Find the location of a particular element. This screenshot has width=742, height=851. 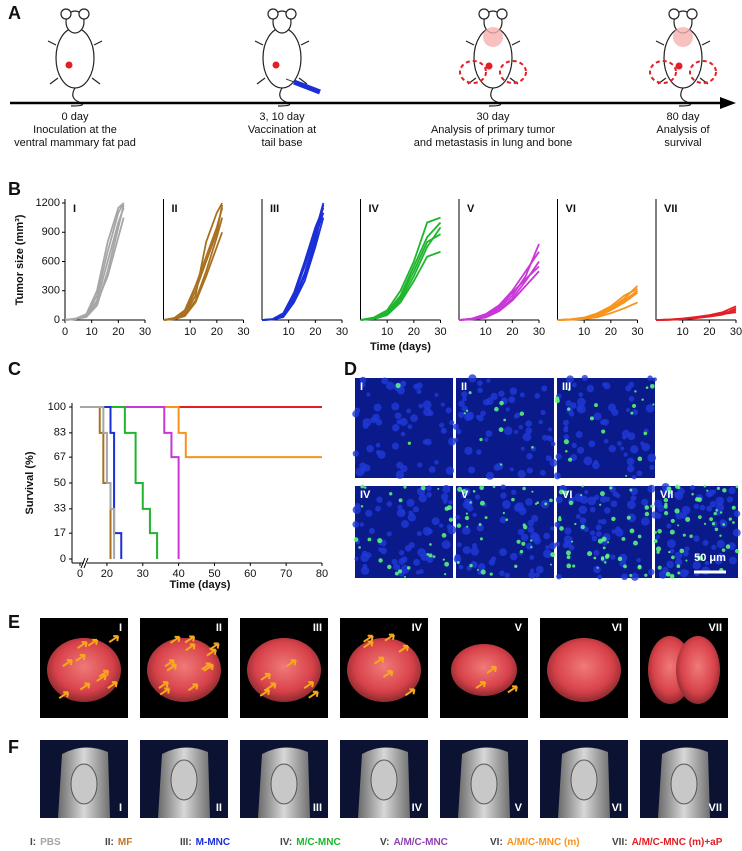

lung-metastasis is located at coordinates (493, 37).